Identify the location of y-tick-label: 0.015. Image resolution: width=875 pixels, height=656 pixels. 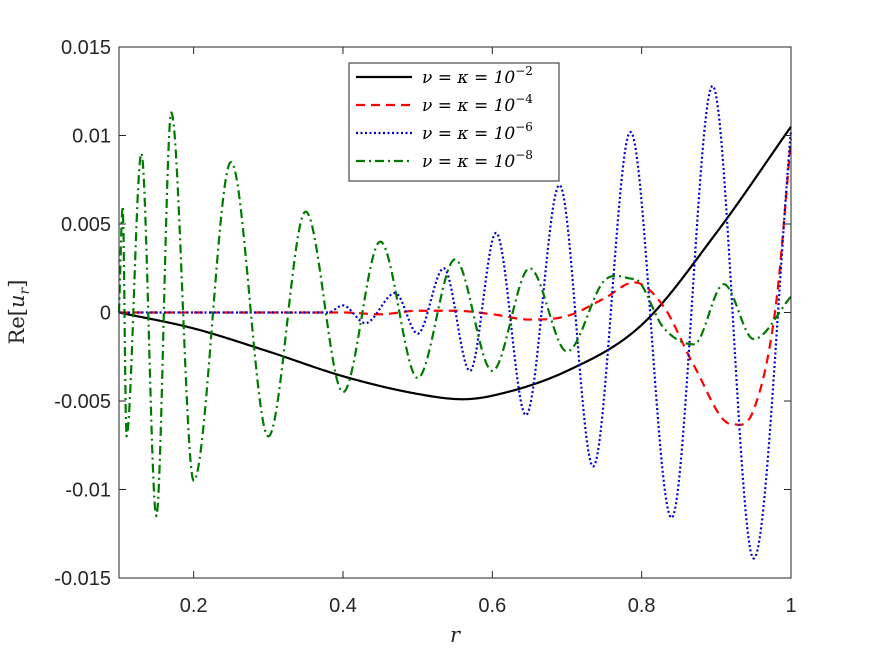
(86, 48).